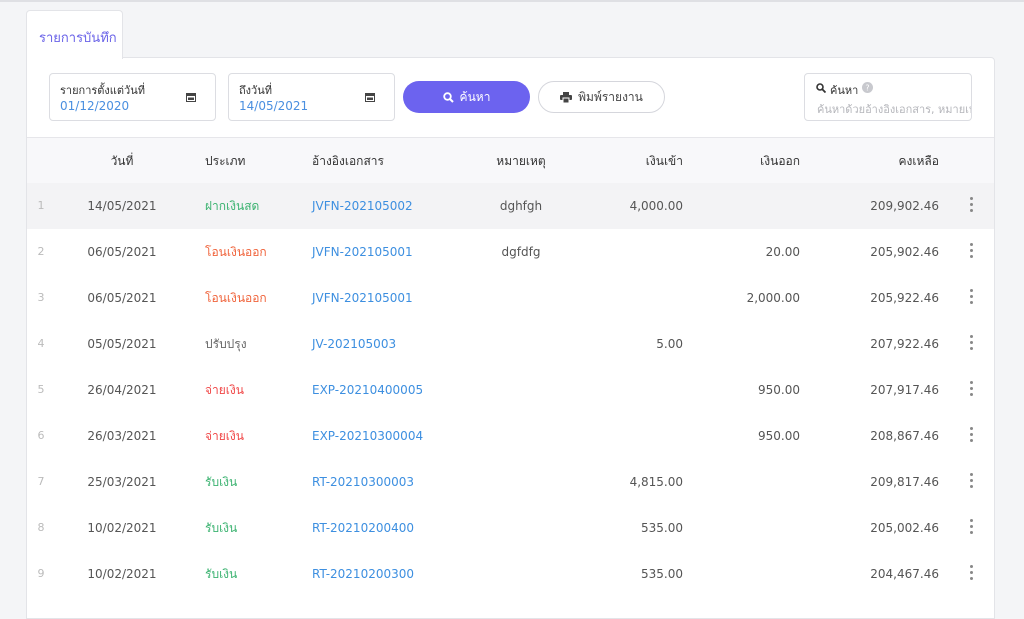 The width and height of the screenshot is (1024, 619). I want to click on cell-note: dgfdfg, so click(521, 252).